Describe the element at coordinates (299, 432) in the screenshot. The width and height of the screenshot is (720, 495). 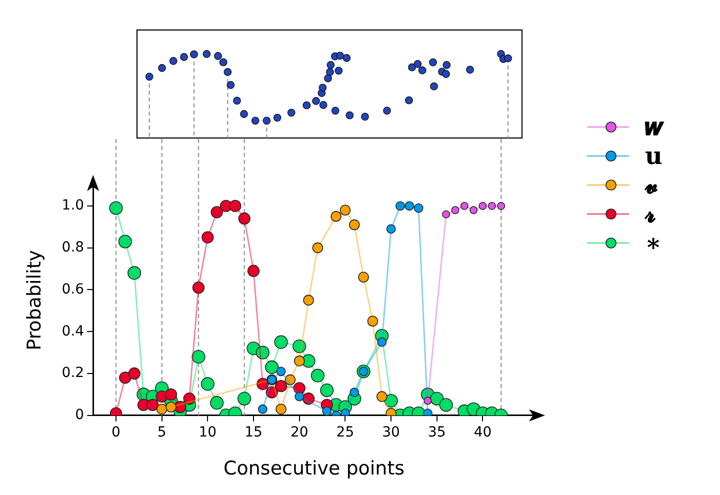
I see `x-tick-label: 20` at that location.